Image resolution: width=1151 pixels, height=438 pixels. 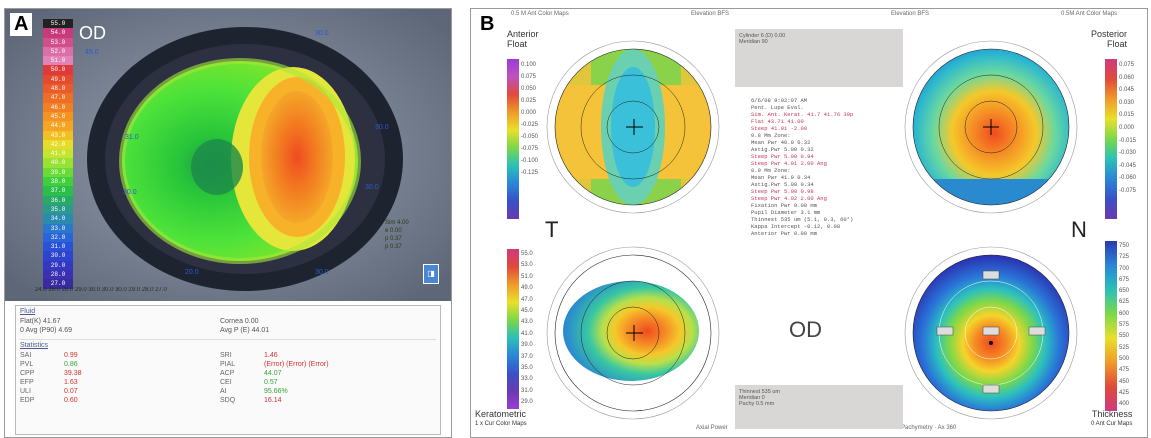 I want to click on scale-label: 29.0, so click(x=527, y=402).